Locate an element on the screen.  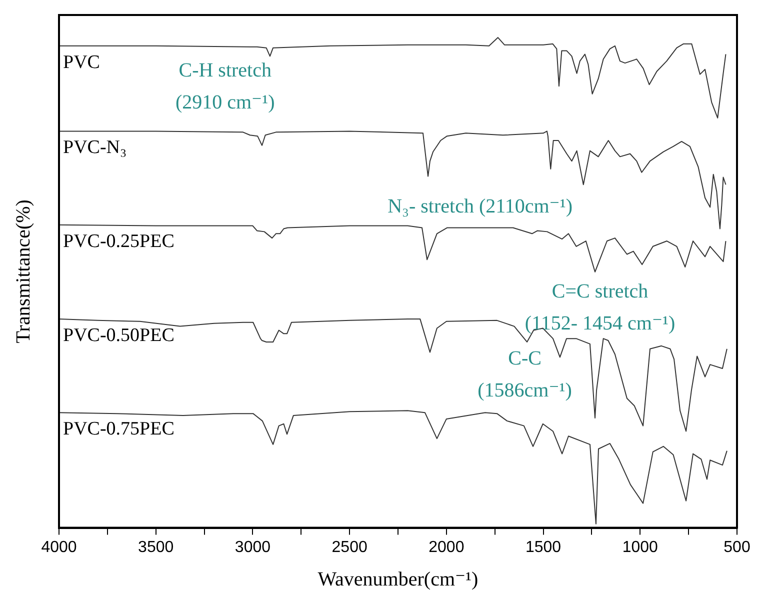
x-axis-title: Wavenumber(cm⁻¹) is located at coordinates (398, 579).